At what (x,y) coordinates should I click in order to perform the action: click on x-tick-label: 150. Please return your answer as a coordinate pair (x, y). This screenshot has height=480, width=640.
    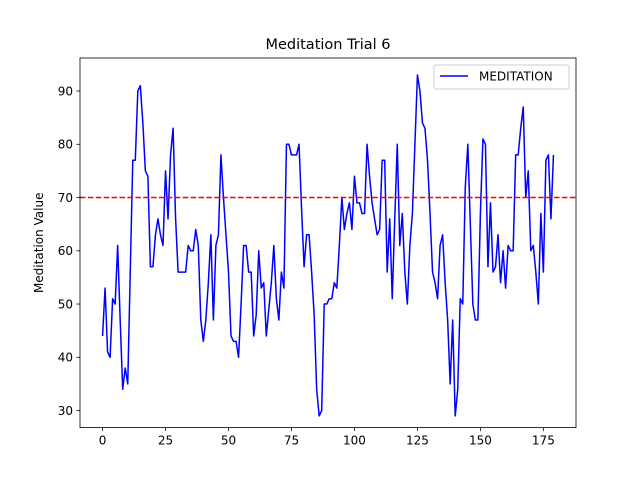
    Looking at the image, I should click on (480, 441).